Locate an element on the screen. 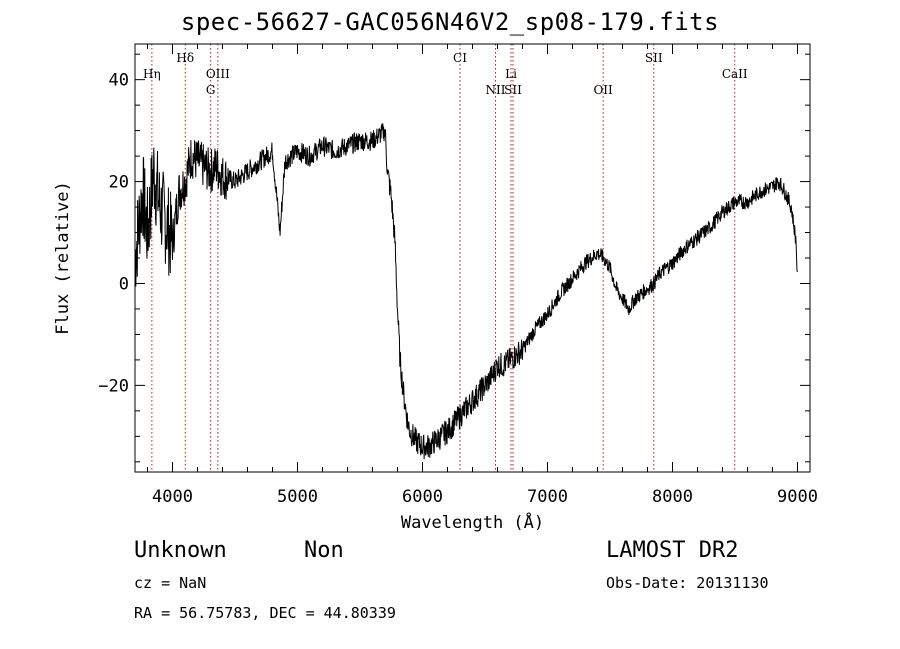 The height and width of the screenshot is (649, 900). y-tick-label: 40 is located at coordinates (119, 81).